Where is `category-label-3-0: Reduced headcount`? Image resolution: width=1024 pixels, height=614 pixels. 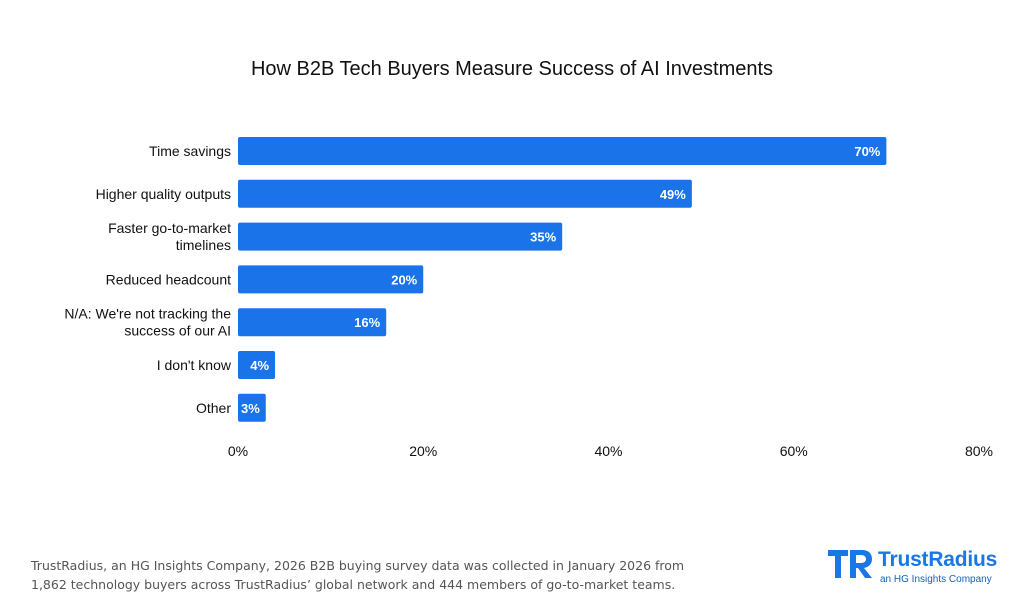
category-label-3-0: Reduced headcount is located at coordinates (168, 279).